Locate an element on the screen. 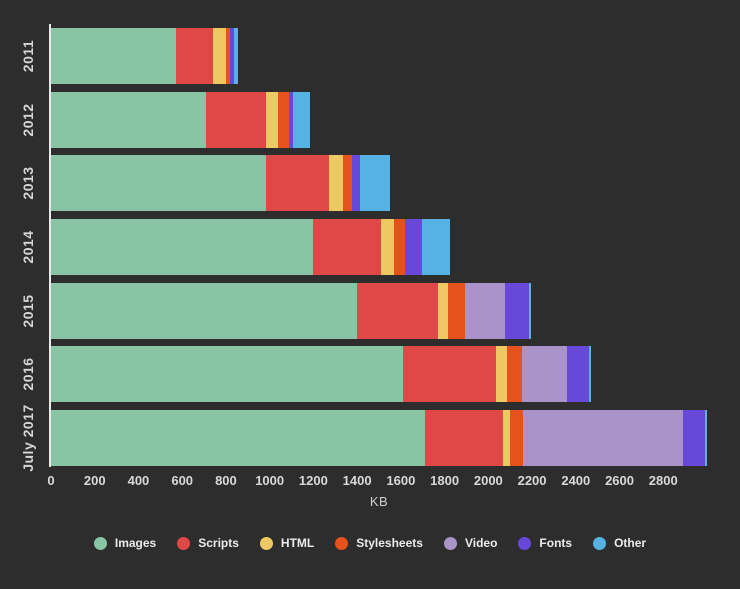  x-tick-label: 2000 is located at coordinates (488, 480).